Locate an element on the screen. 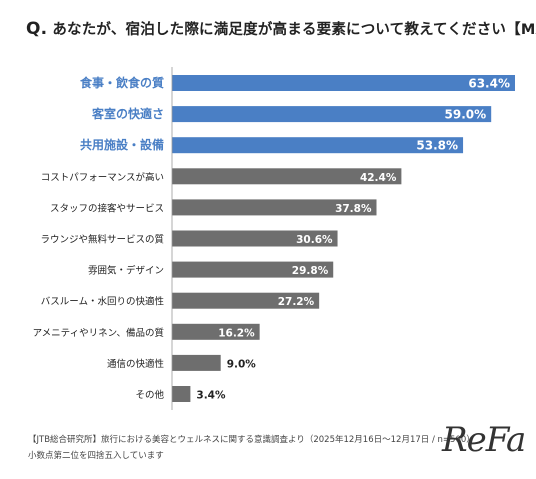  category-label: スタッフの接客やサービス is located at coordinates (107, 208).